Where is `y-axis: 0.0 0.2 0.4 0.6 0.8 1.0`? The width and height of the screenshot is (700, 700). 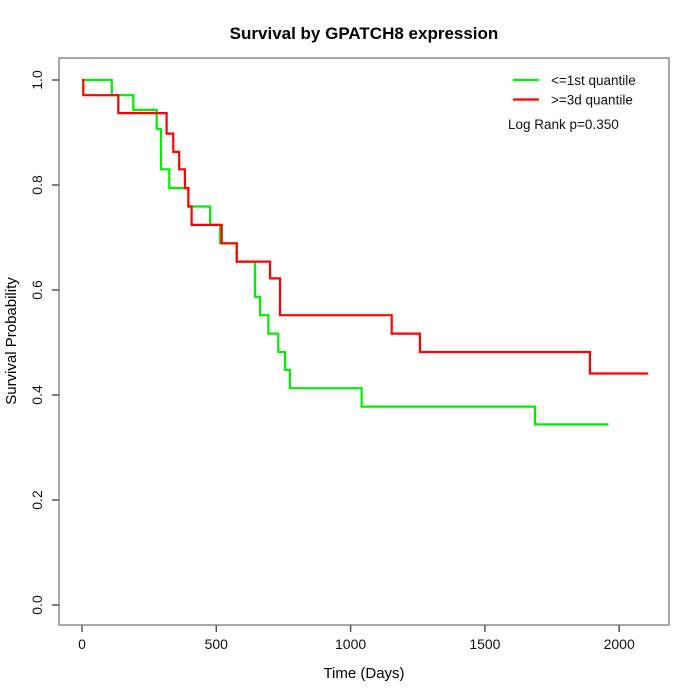 y-axis: 0.0 0.2 0.4 0.6 0.8 1.0 is located at coordinates (44, 342).